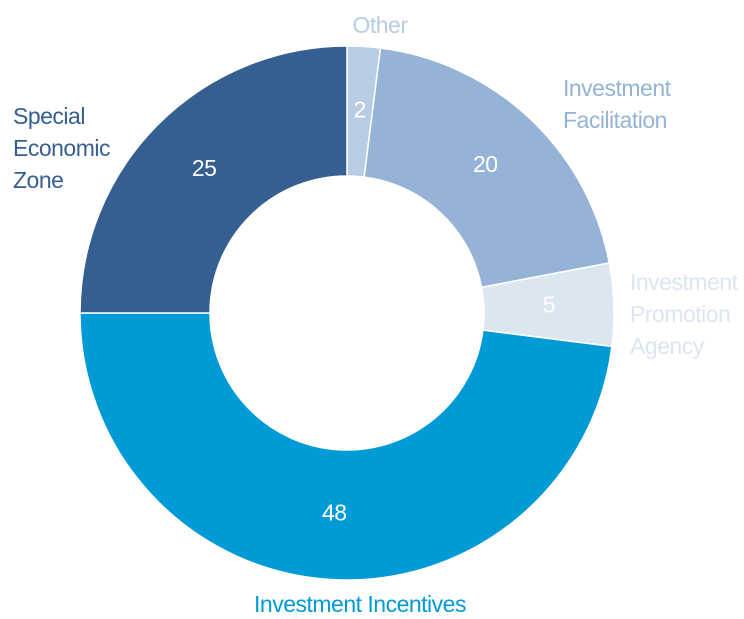 The height and width of the screenshot is (619, 744). Describe the element at coordinates (38, 180) in the screenshot. I see `label-line: Zone` at that location.